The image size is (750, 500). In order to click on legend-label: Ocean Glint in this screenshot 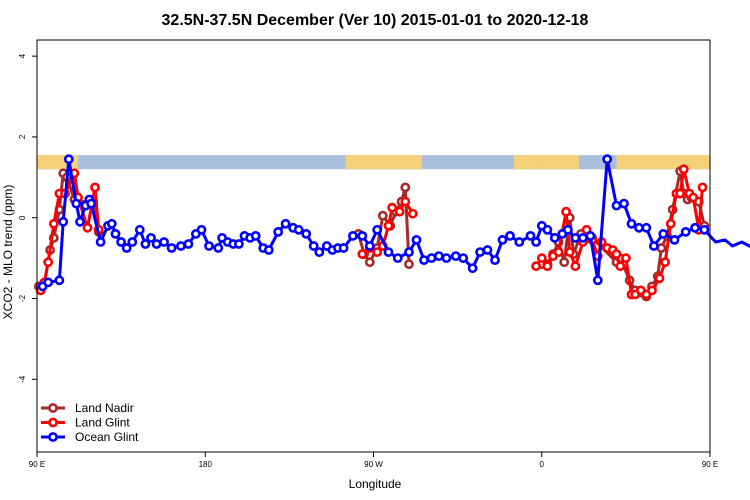, I will do `click(107, 437)`.